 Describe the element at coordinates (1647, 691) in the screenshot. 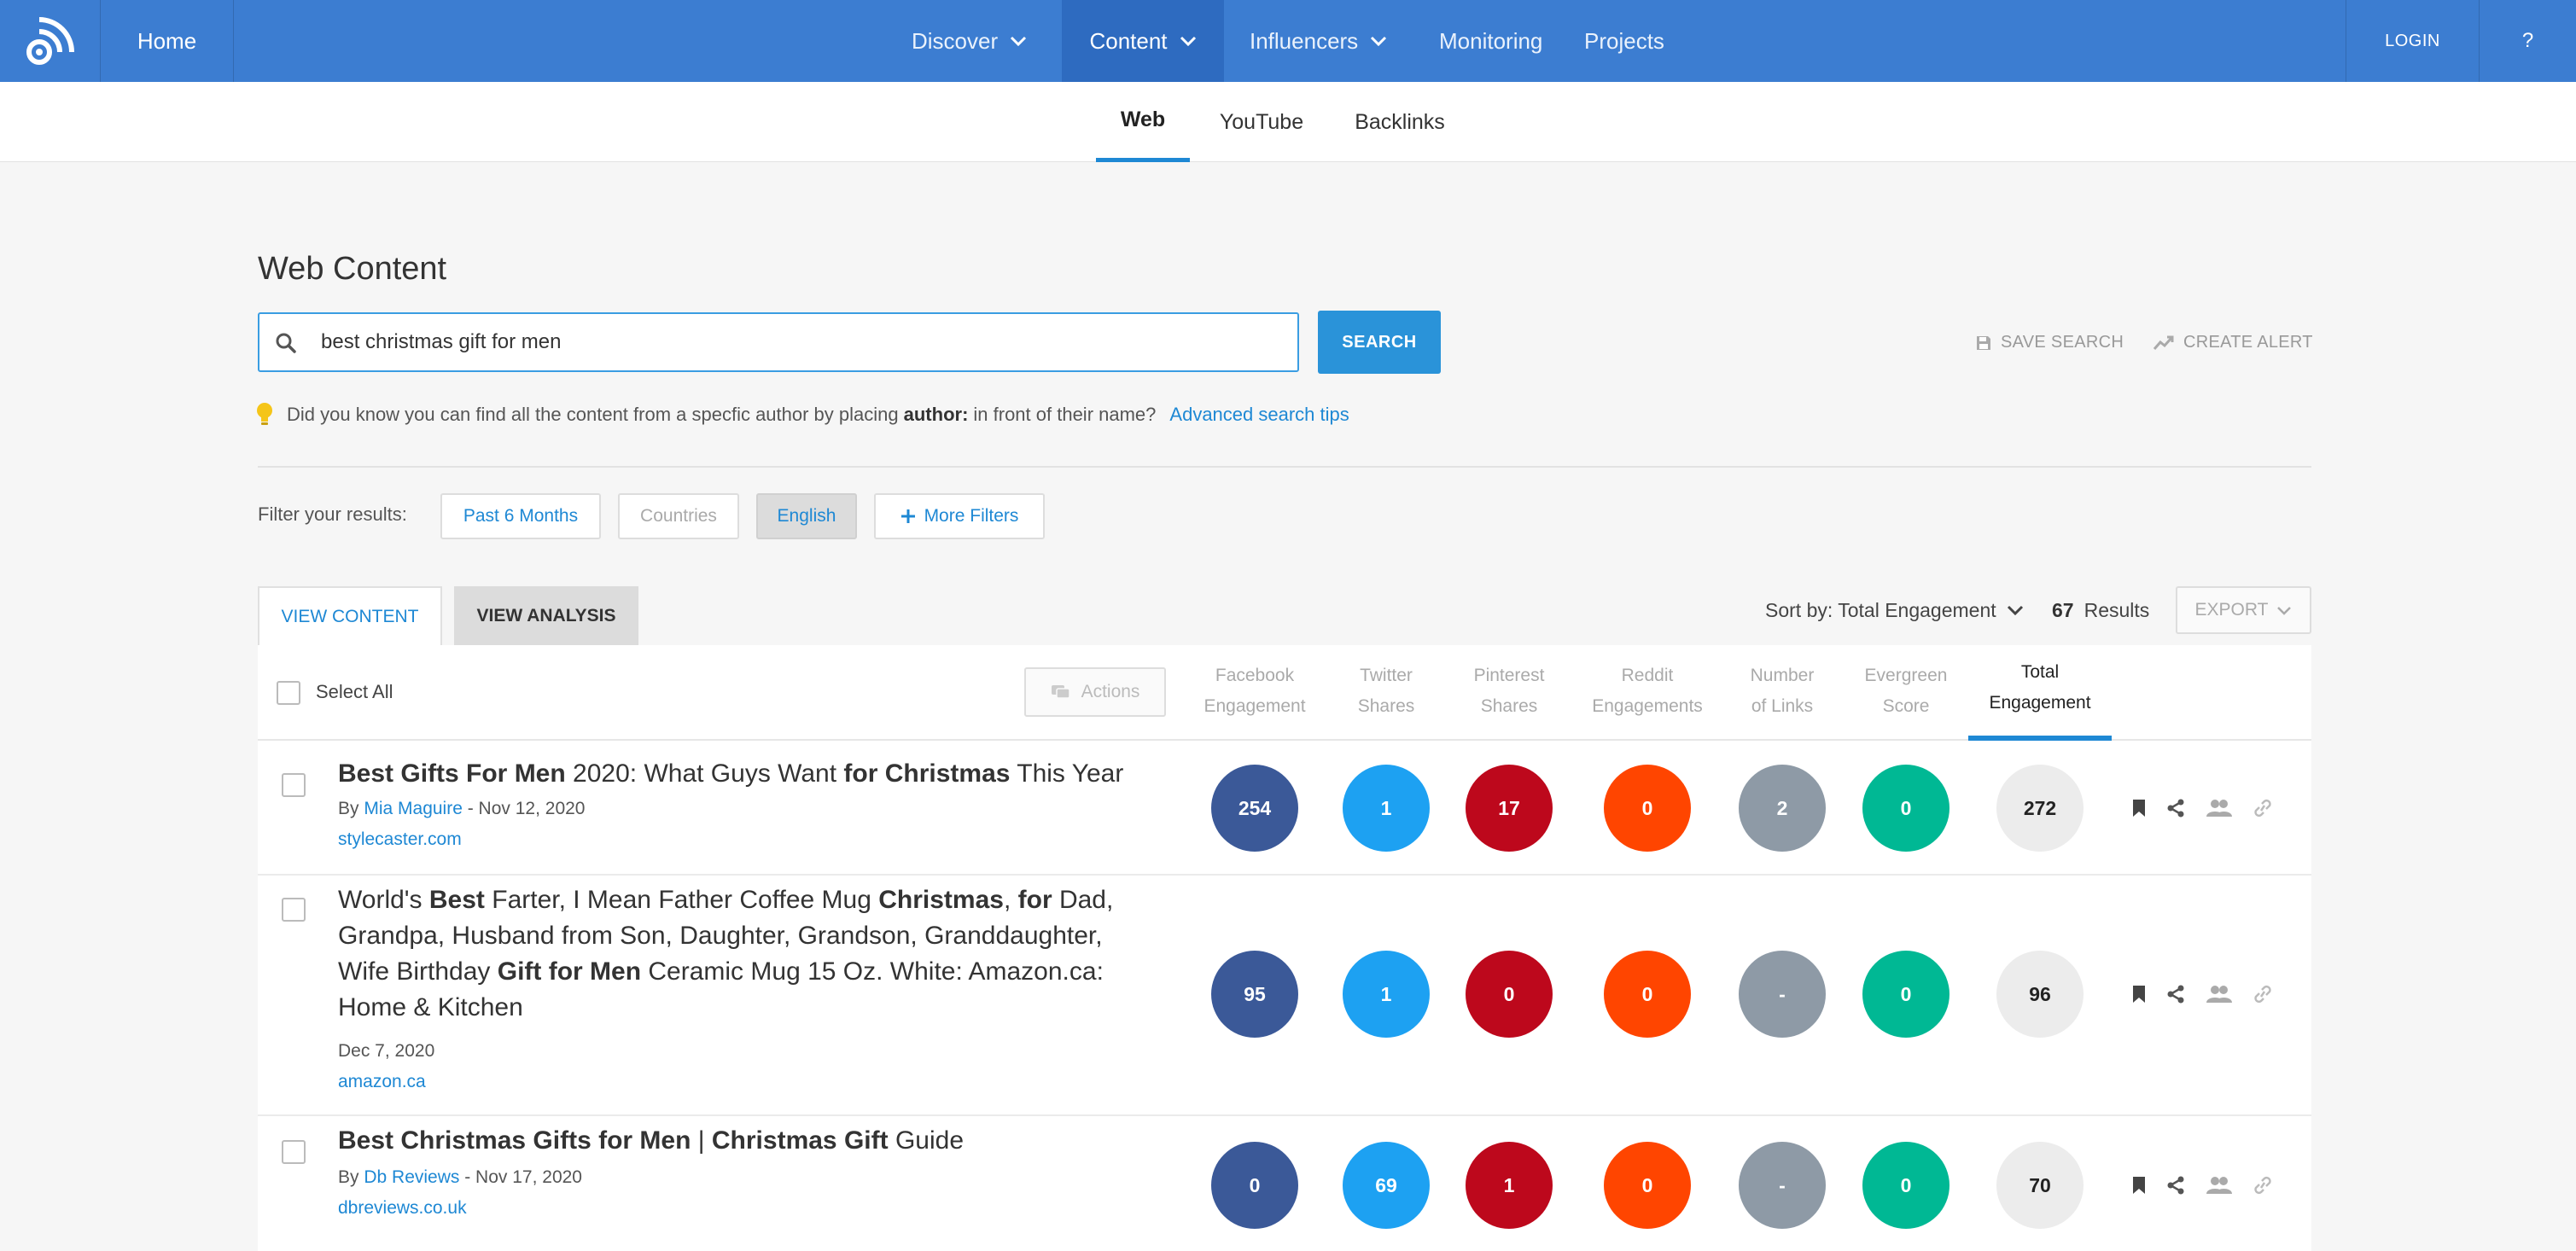

I see `col-reddit-engagements: Reddit Engagements` at that location.